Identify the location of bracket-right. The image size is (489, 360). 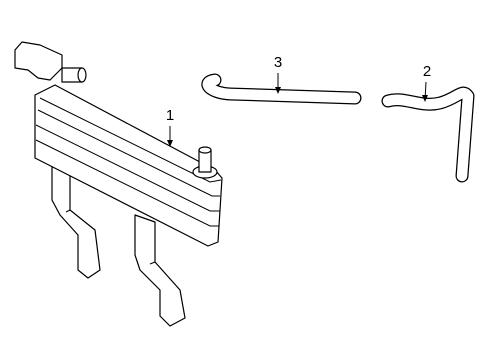
(160, 270).